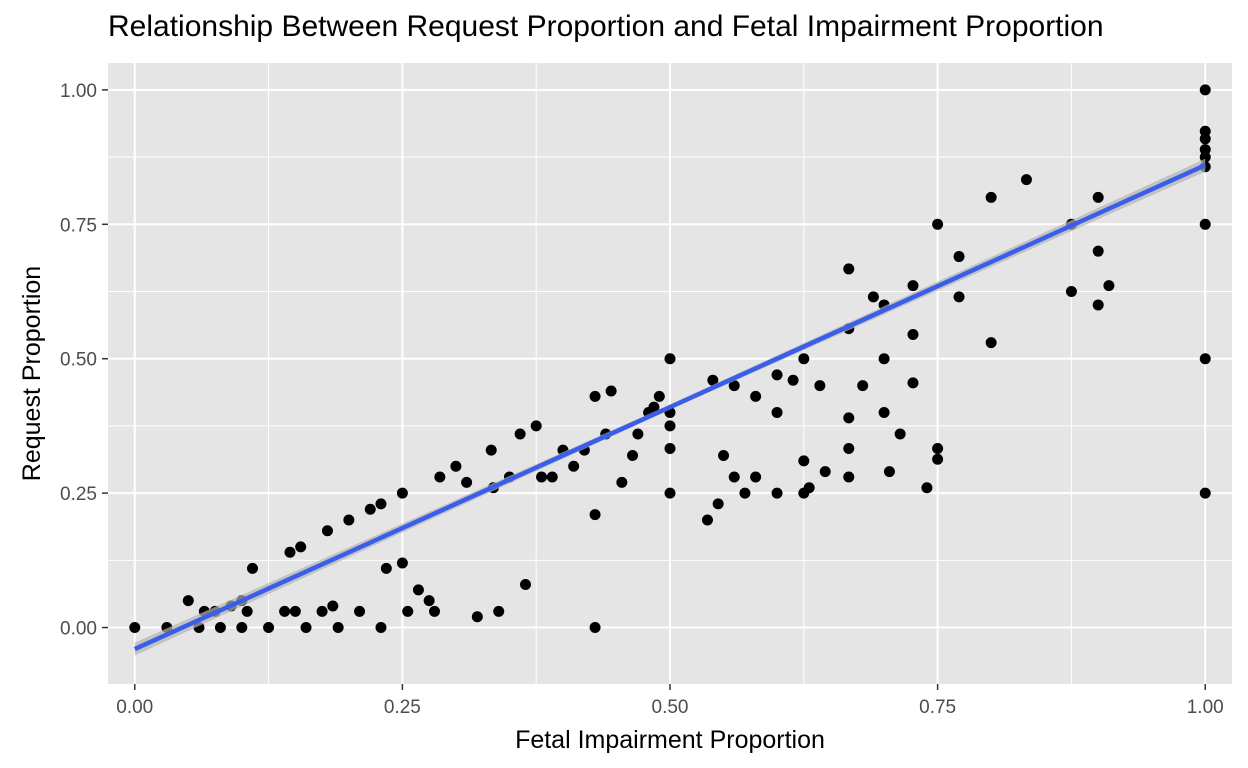 Image resolution: width=1248 pixels, height=768 pixels. I want to click on x-tick-label: 0.25, so click(402, 707).